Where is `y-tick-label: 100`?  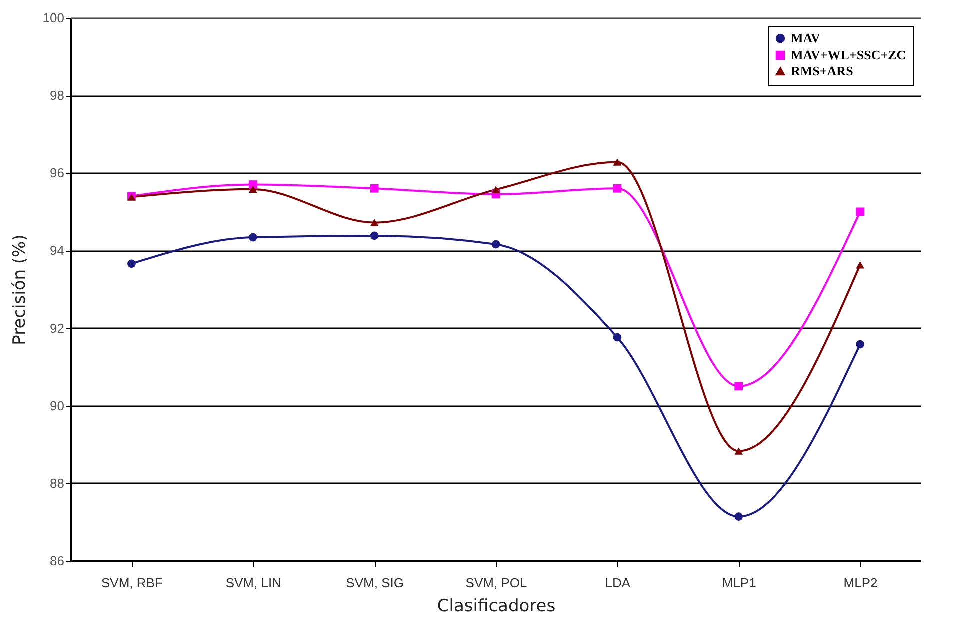
y-tick-label: 100 is located at coordinates (53, 18).